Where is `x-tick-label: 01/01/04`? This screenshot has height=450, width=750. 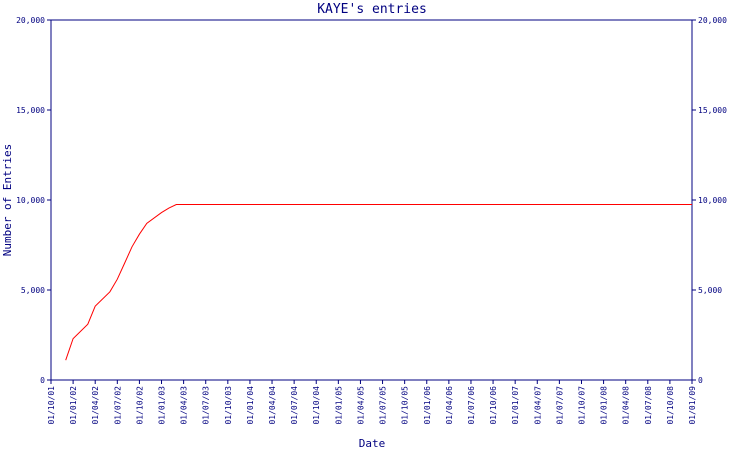
x-tick-label: 01/01/04 is located at coordinates (250, 405).